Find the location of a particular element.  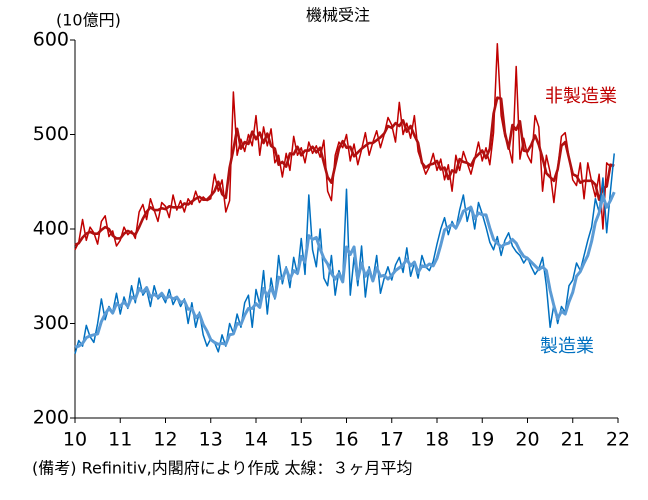

x-tick-label: 21 is located at coordinates (573, 440).